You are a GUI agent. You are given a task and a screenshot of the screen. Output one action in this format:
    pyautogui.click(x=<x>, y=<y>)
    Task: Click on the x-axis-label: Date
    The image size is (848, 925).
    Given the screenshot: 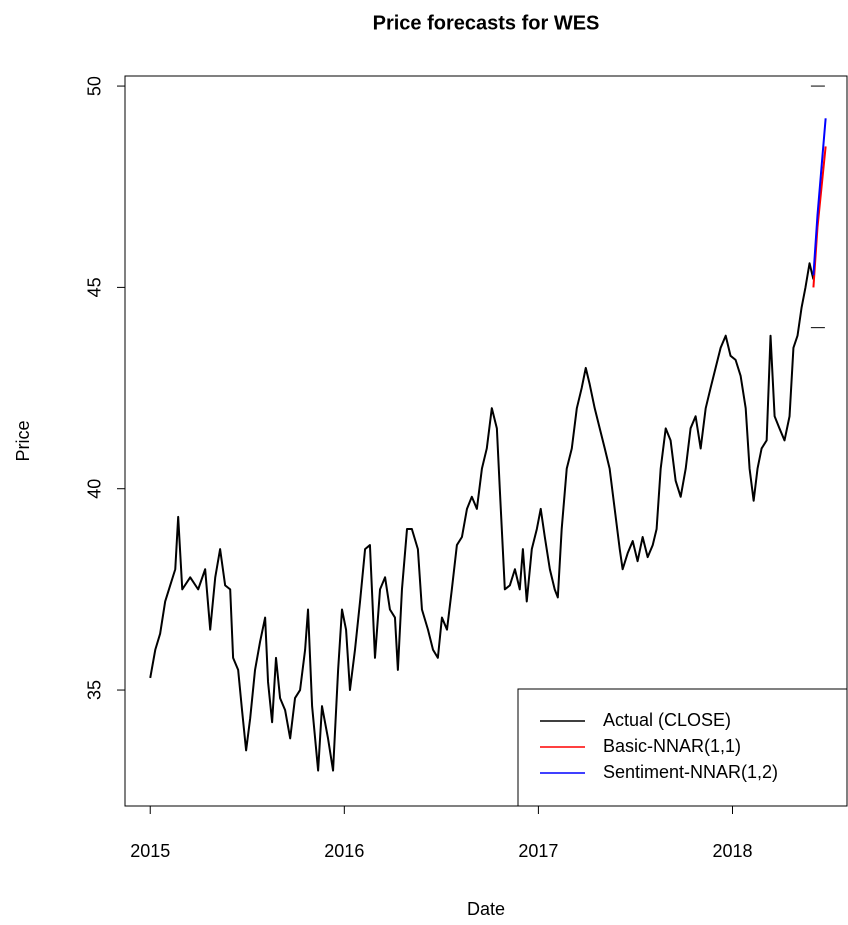 What is the action you would take?
    pyautogui.click(x=486, y=909)
    